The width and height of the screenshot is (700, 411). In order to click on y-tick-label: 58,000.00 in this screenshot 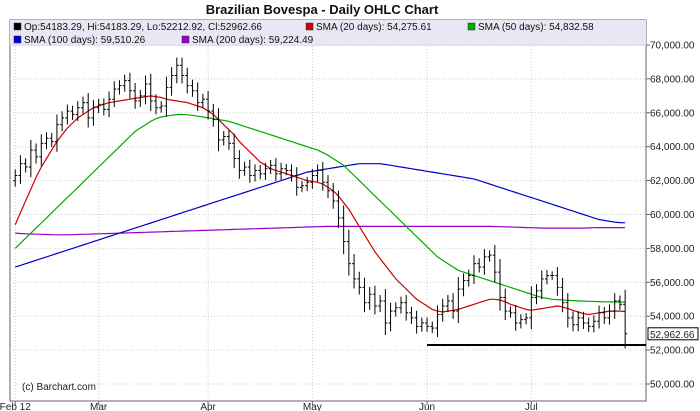, I will do `click(672, 249)`.